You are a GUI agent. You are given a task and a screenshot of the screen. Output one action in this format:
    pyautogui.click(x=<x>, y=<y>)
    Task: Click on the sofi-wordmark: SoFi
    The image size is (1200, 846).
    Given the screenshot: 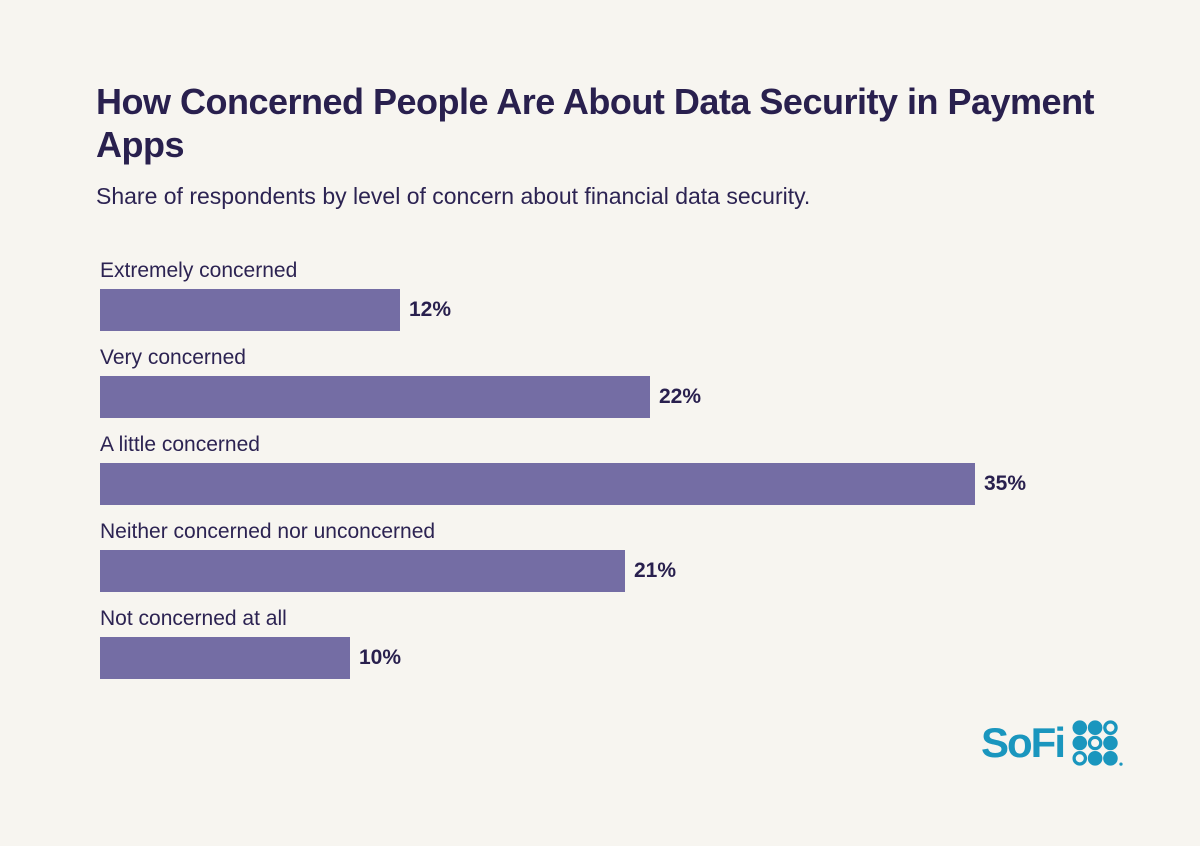 What is the action you would take?
    pyautogui.click(x=1023, y=742)
    